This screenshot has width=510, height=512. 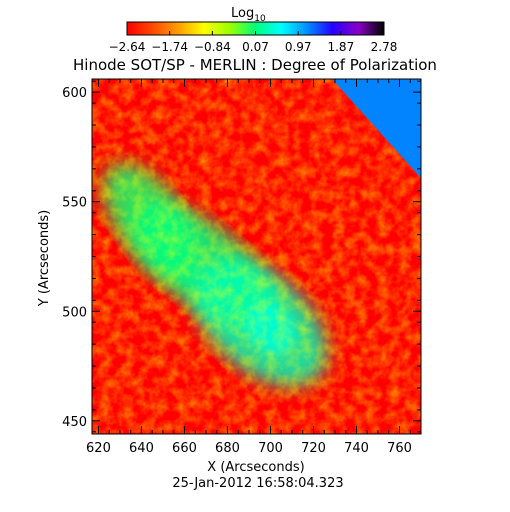 What do you see at coordinates (44, 258) in the screenshot?
I see `y-axis-label: Y (Arcseconds)` at bounding box center [44, 258].